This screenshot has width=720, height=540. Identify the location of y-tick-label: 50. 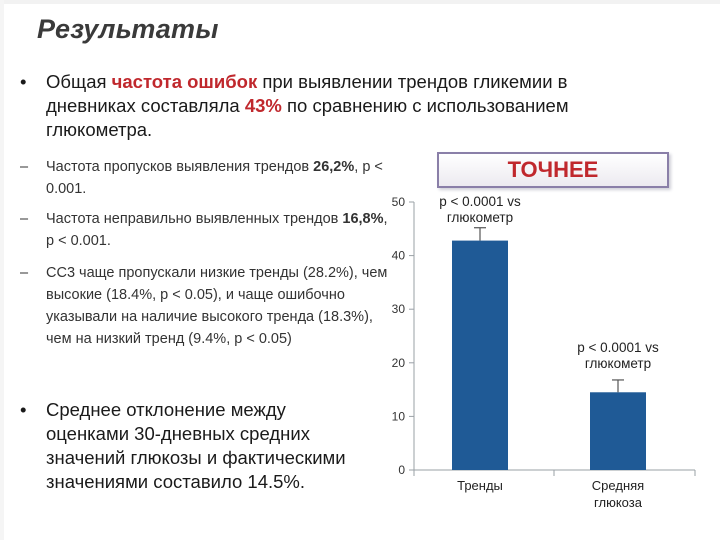
(399, 202).